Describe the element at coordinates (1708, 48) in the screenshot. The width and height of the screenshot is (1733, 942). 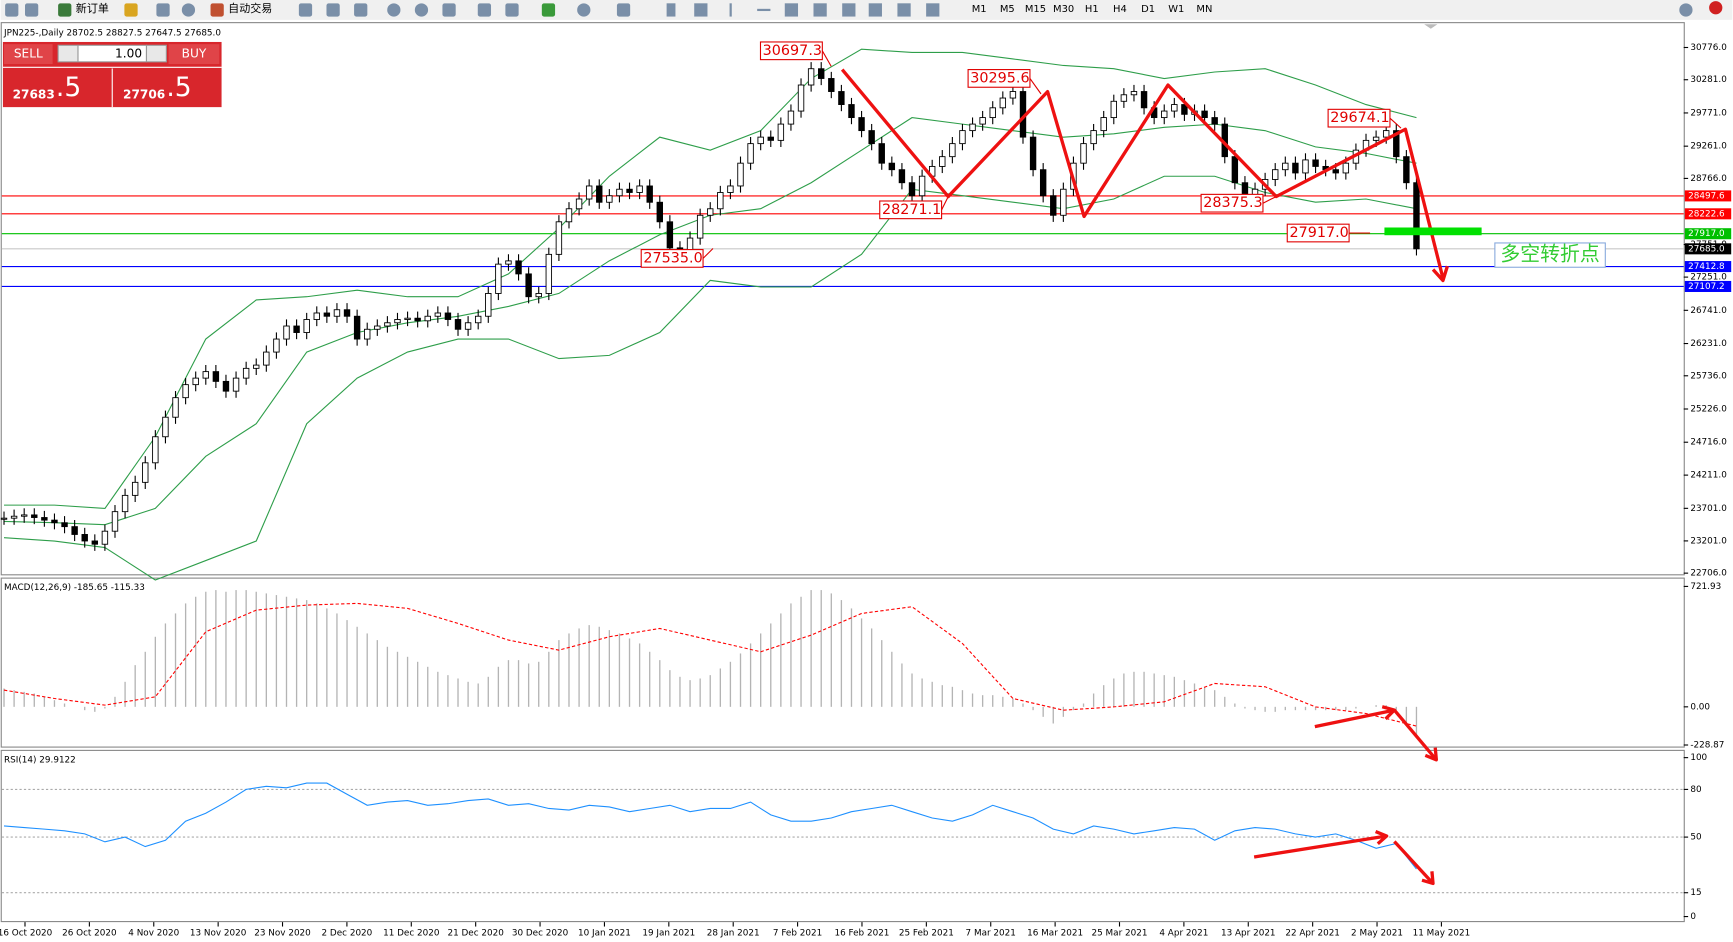
I see `y-tick-label: 30776.0` at that location.